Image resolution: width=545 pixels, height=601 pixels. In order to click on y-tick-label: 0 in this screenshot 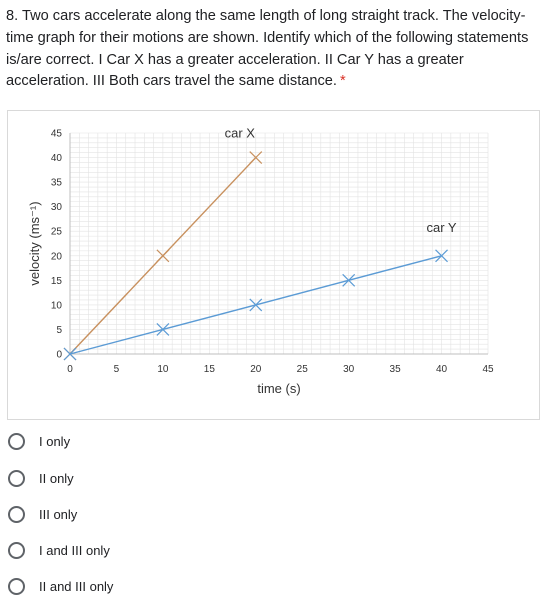, I will do `click(59, 355)`.